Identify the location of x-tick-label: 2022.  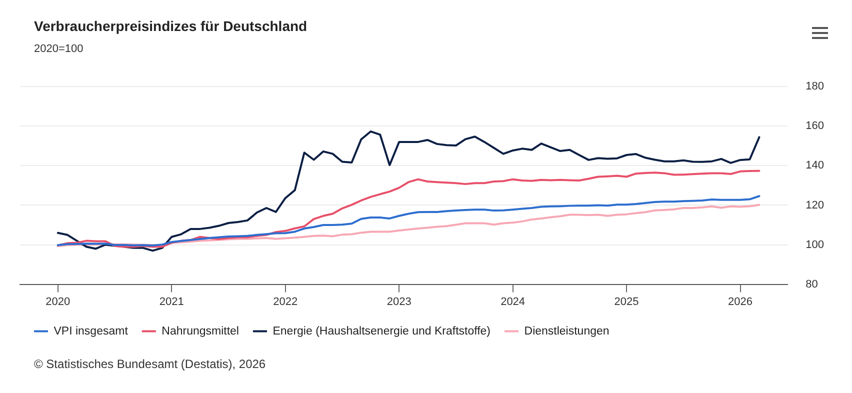
(285, 302).